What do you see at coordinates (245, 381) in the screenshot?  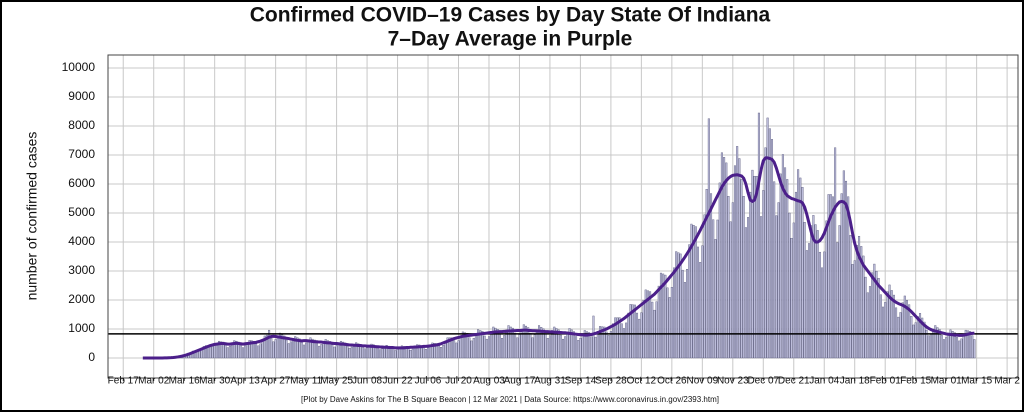 I see `x-tick-label: Apr 13` at bounding box center [245, 381].